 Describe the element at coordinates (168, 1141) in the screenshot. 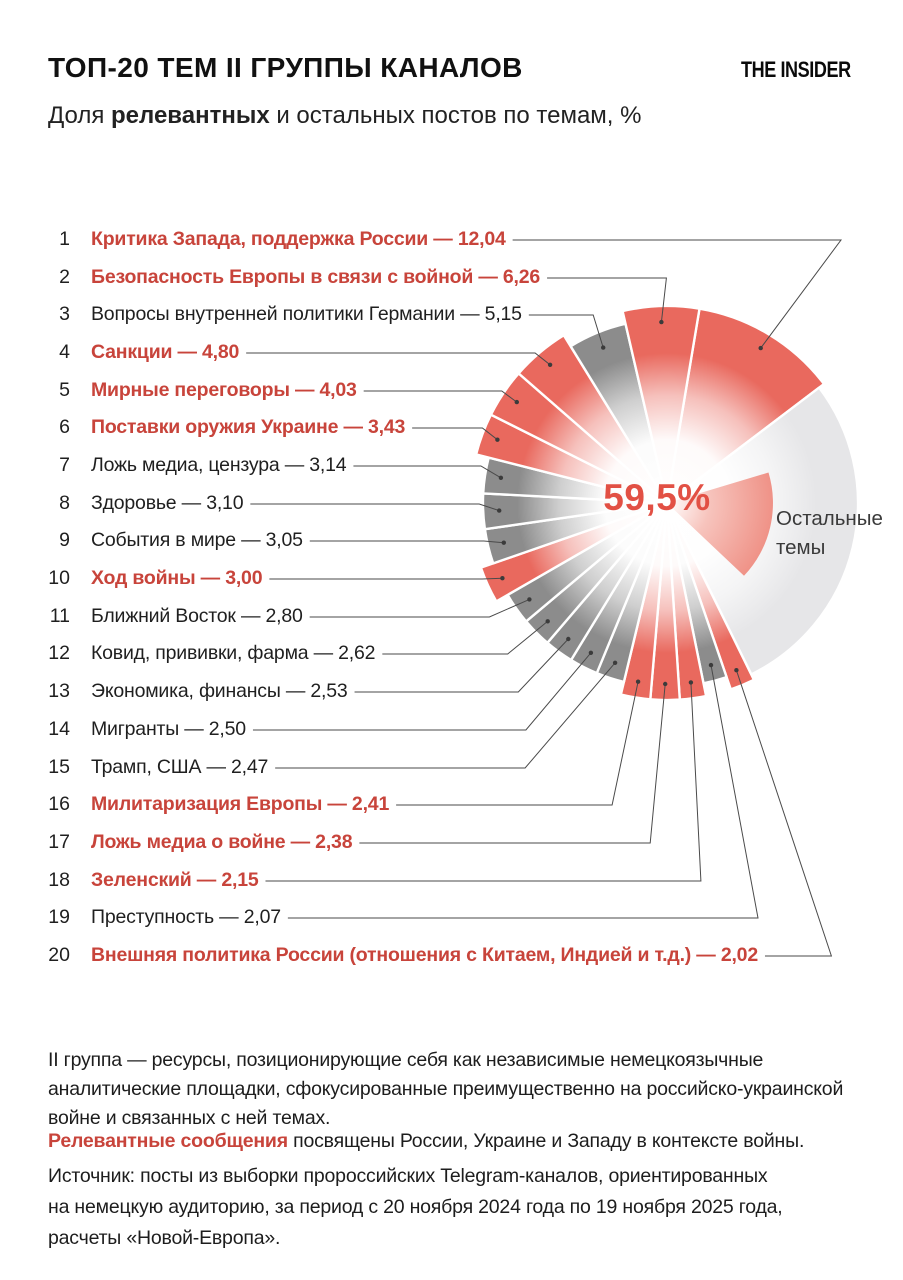

I see `relevant-note-highlight: Релевантные сообщения` at that location.